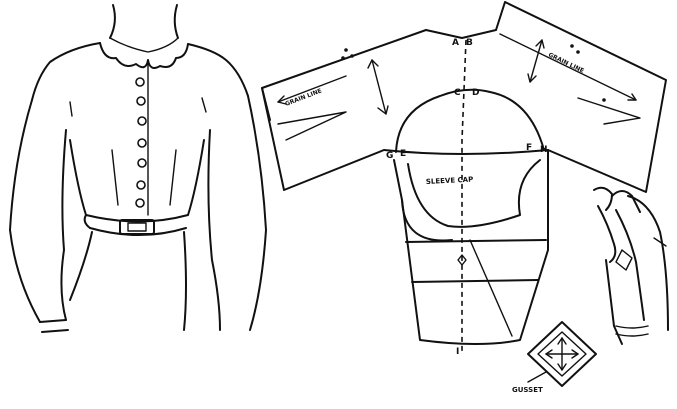 The width and height of the screenshot is (677, 409). What do you see at coordinates (631, 265) in the screenshot?
I see `hand-cuff-figure` at bounding box center [631, 265].